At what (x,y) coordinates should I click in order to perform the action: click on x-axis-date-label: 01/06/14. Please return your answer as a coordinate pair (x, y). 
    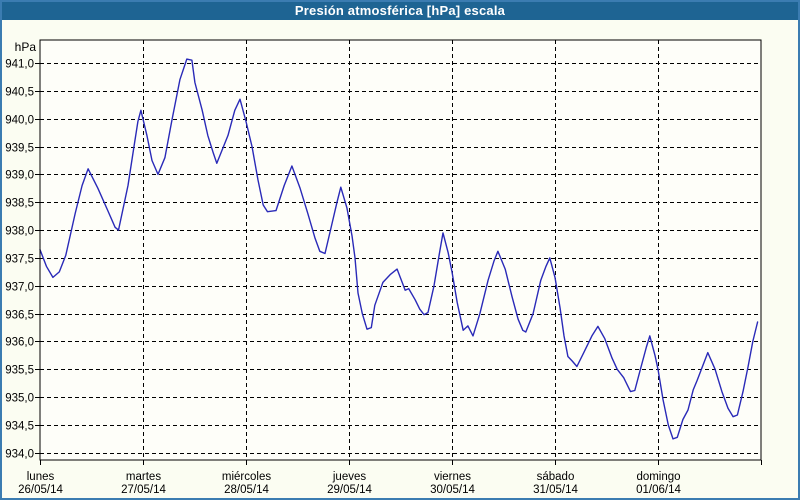
    Looking at the image, I should click on (658, 490).